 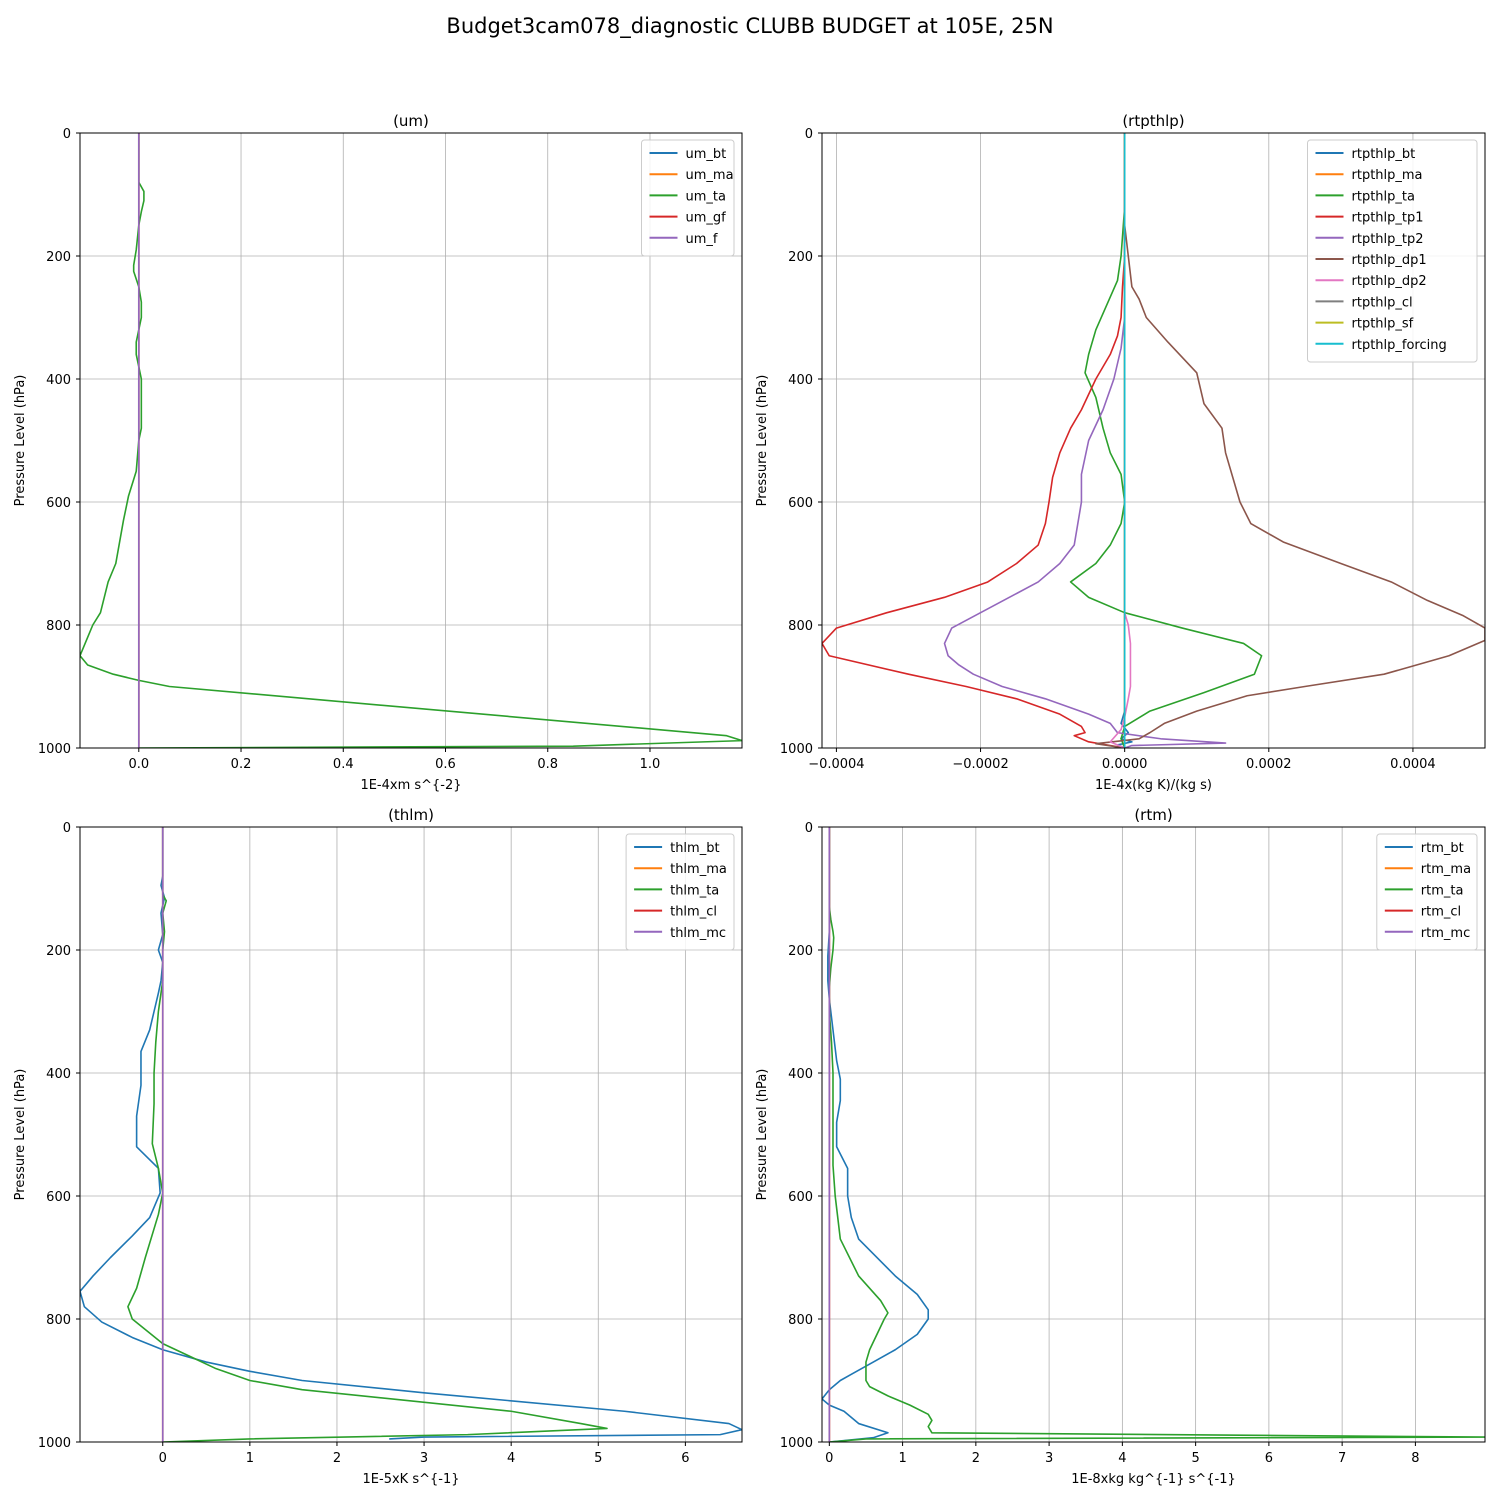 I want to click on x-tick-label: 8, so click(x=1415, y=1458).